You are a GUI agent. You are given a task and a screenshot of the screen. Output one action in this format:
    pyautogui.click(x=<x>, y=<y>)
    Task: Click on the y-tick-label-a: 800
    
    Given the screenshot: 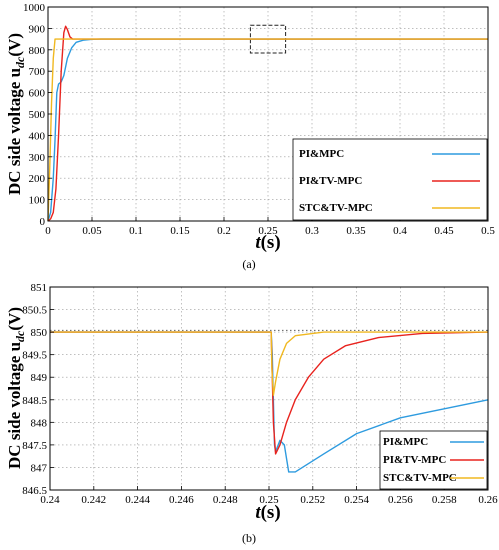 What is the action you would take?
    pyautogui.click(x=37, y=51)
    